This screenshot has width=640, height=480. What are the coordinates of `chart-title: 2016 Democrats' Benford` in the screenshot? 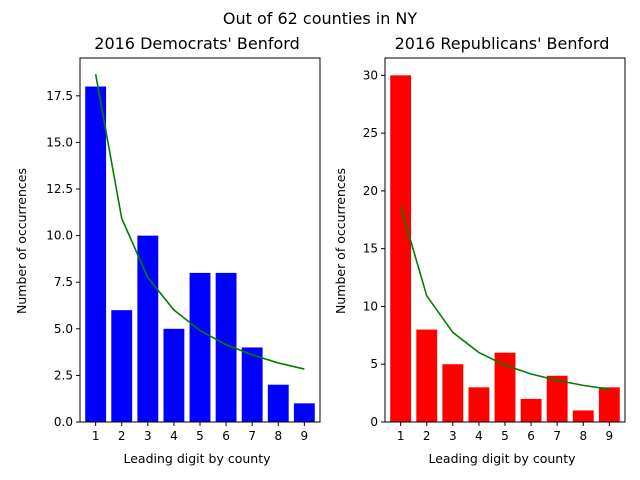 It's located at (196, 43).